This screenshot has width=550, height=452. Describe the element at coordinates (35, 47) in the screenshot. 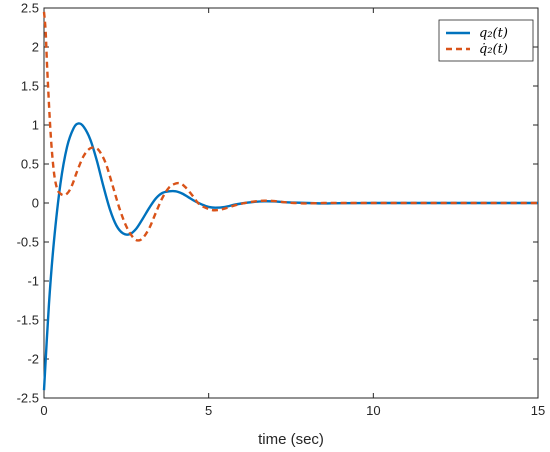

I see `y-tick-label: 2` at that location.